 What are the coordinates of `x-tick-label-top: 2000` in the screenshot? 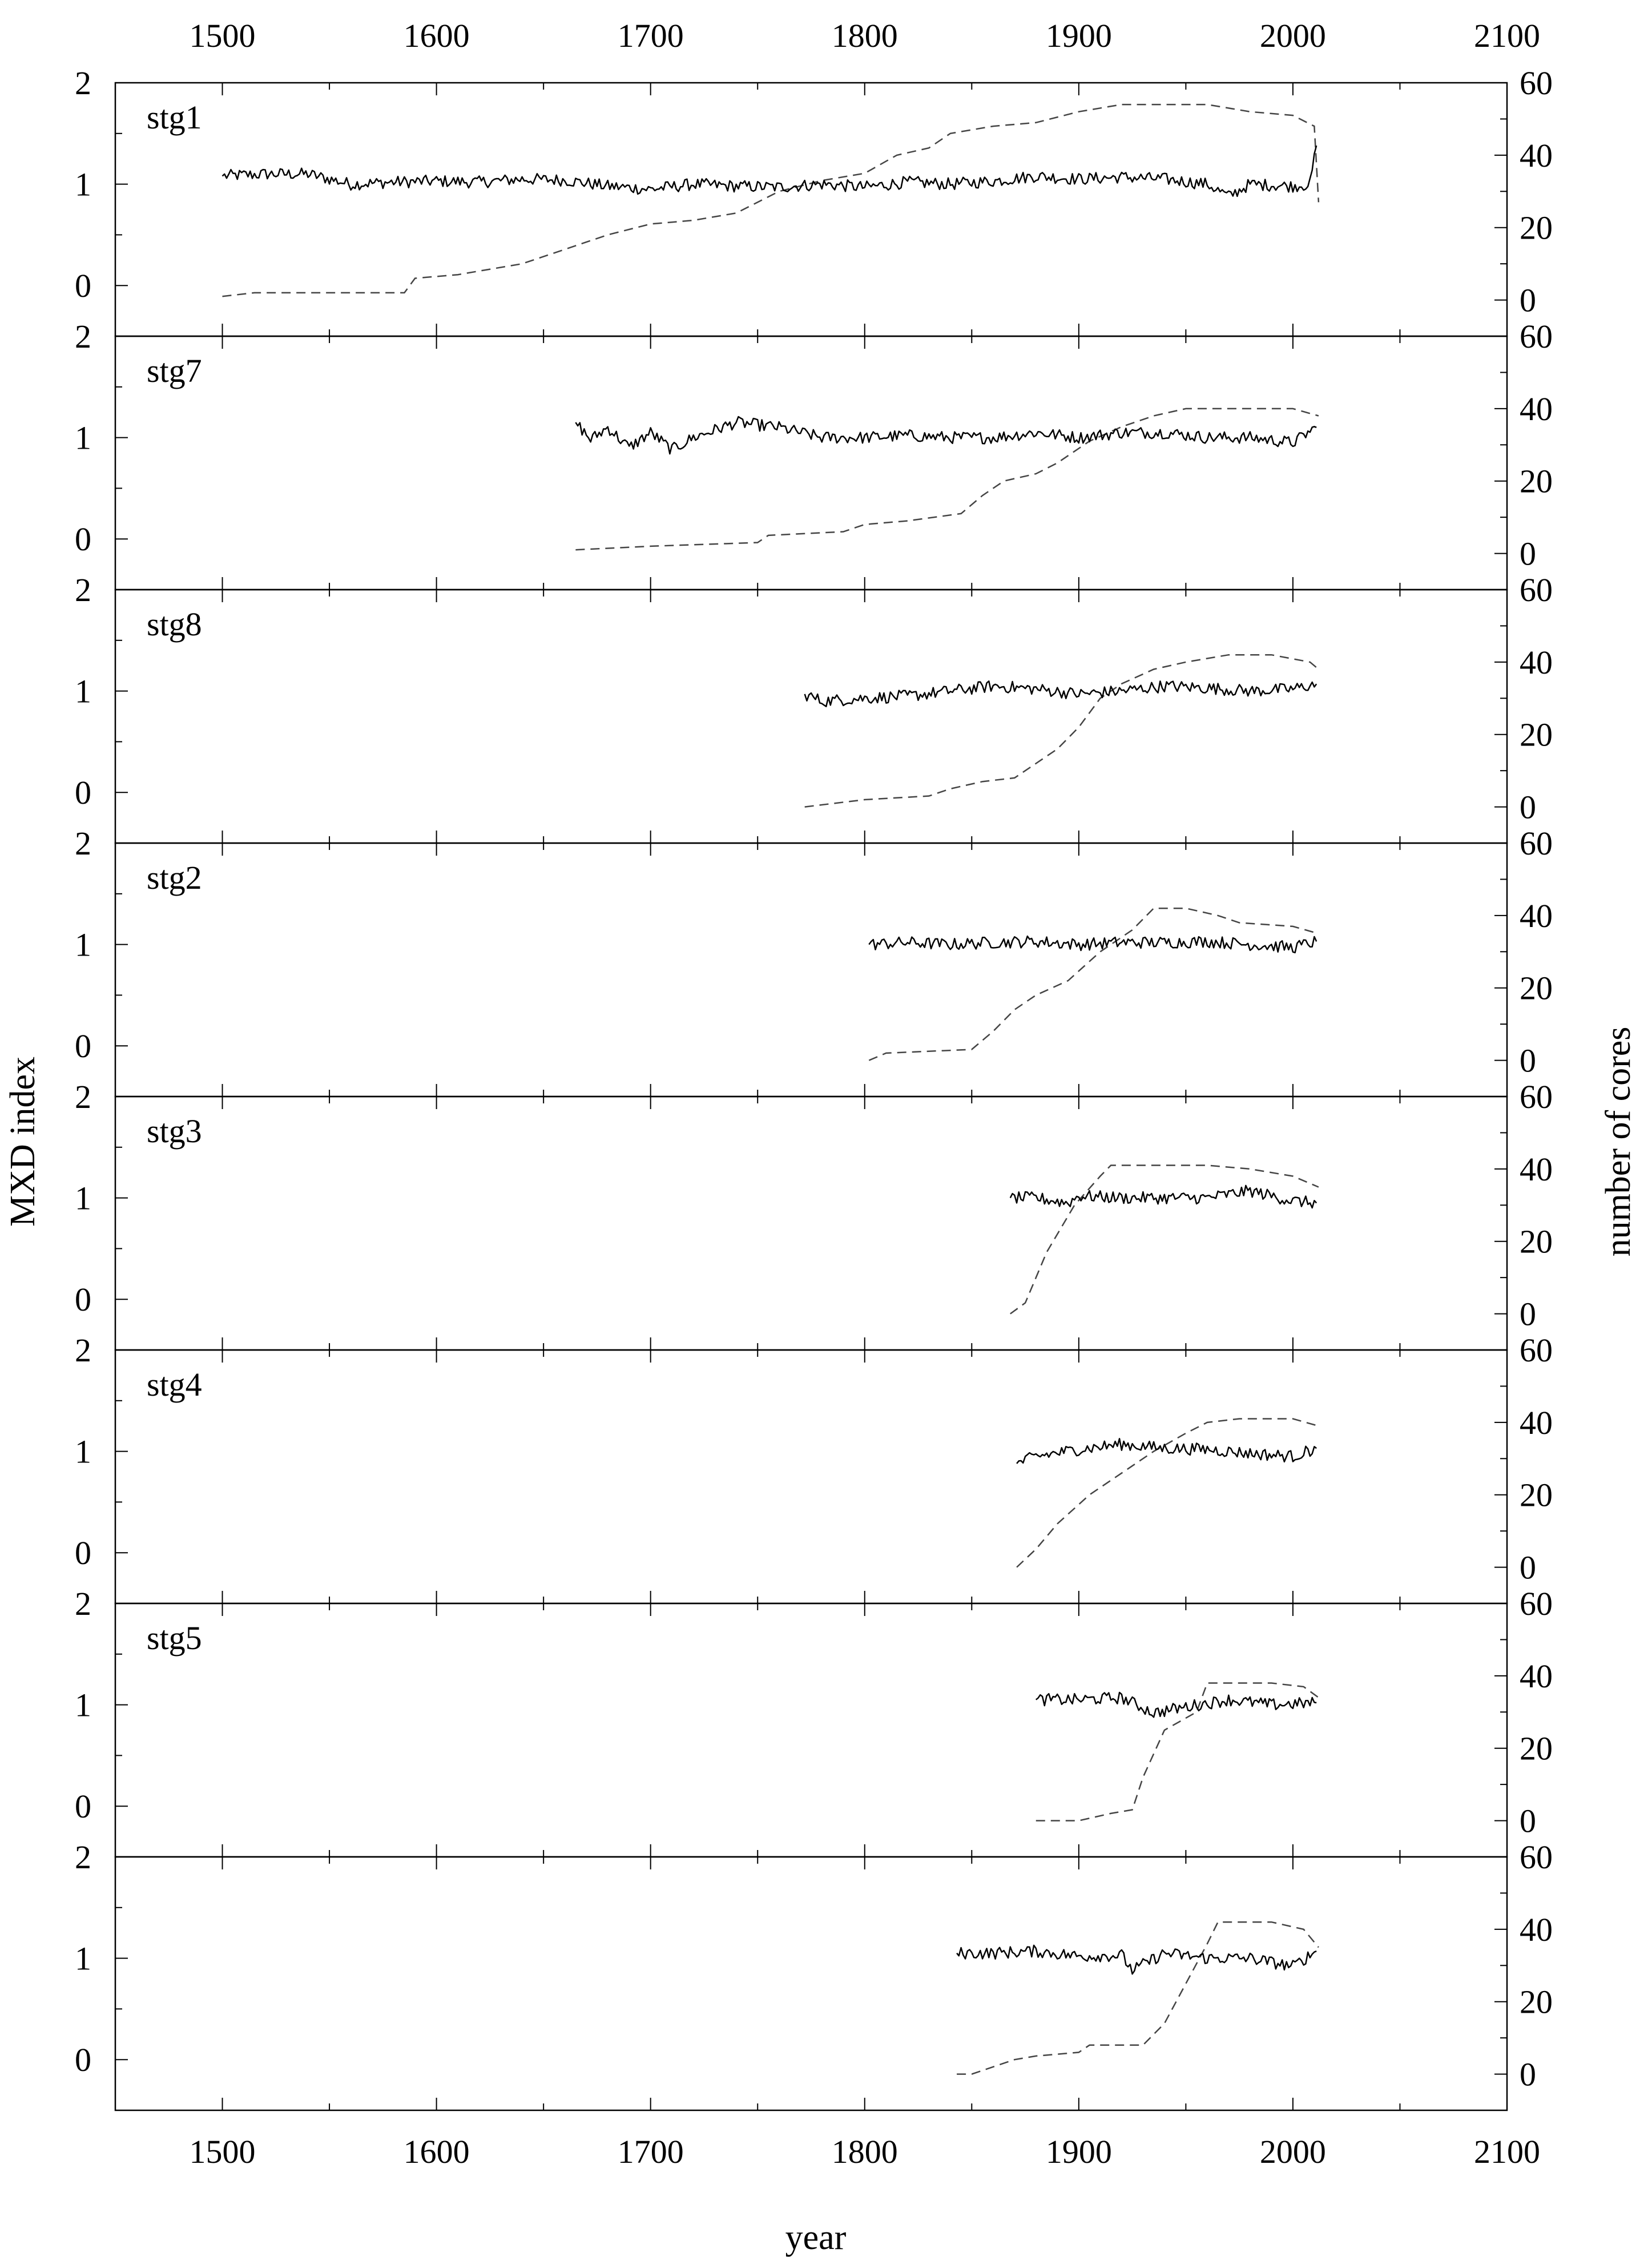 It's located at (1293, 35).